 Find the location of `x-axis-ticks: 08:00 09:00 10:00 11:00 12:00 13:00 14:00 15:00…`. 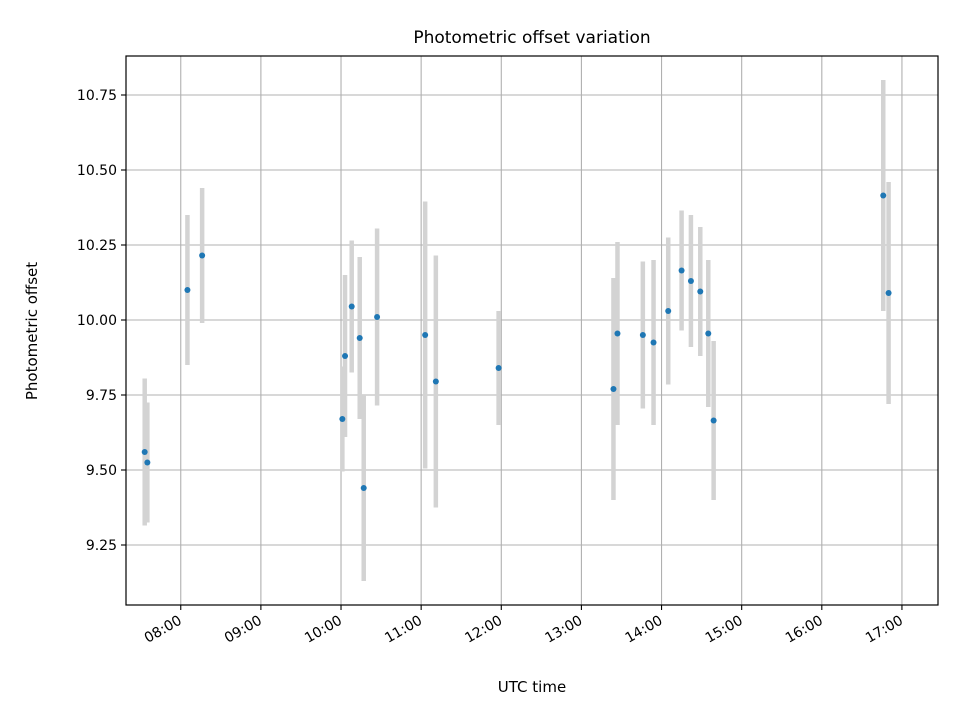

x-axis-ticks: 08:00 09:00 10:00 11:00 12:00 13:00 14:00 15:00… is located at coordinates (524, 626).